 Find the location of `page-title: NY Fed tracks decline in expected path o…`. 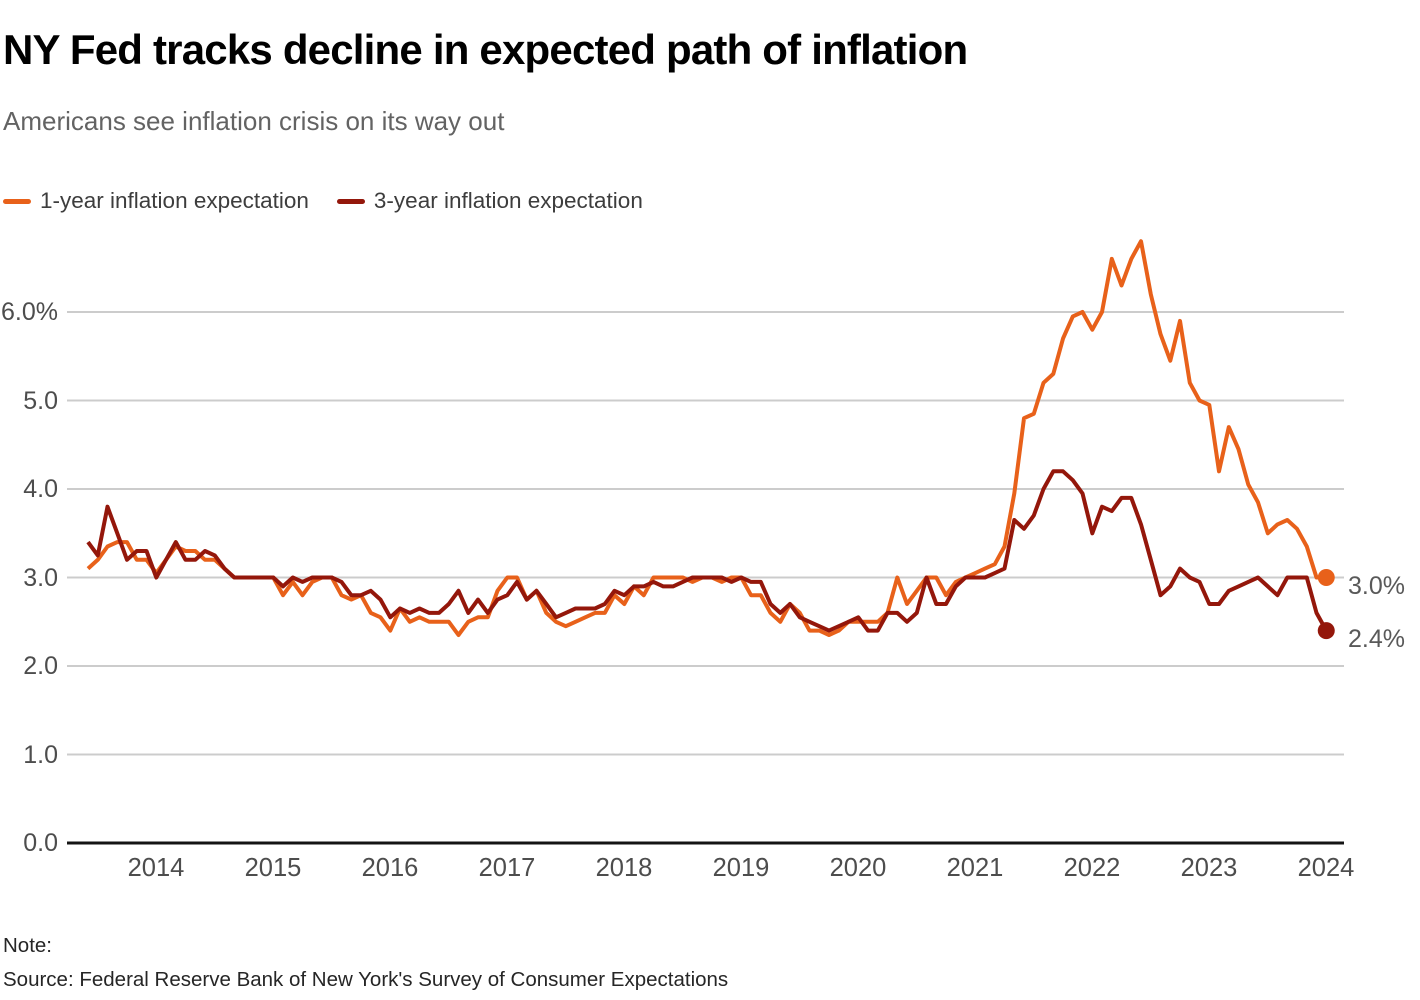

page-title: NY Fed tracks decline in expected path o… is located at coordinates (485, 49).